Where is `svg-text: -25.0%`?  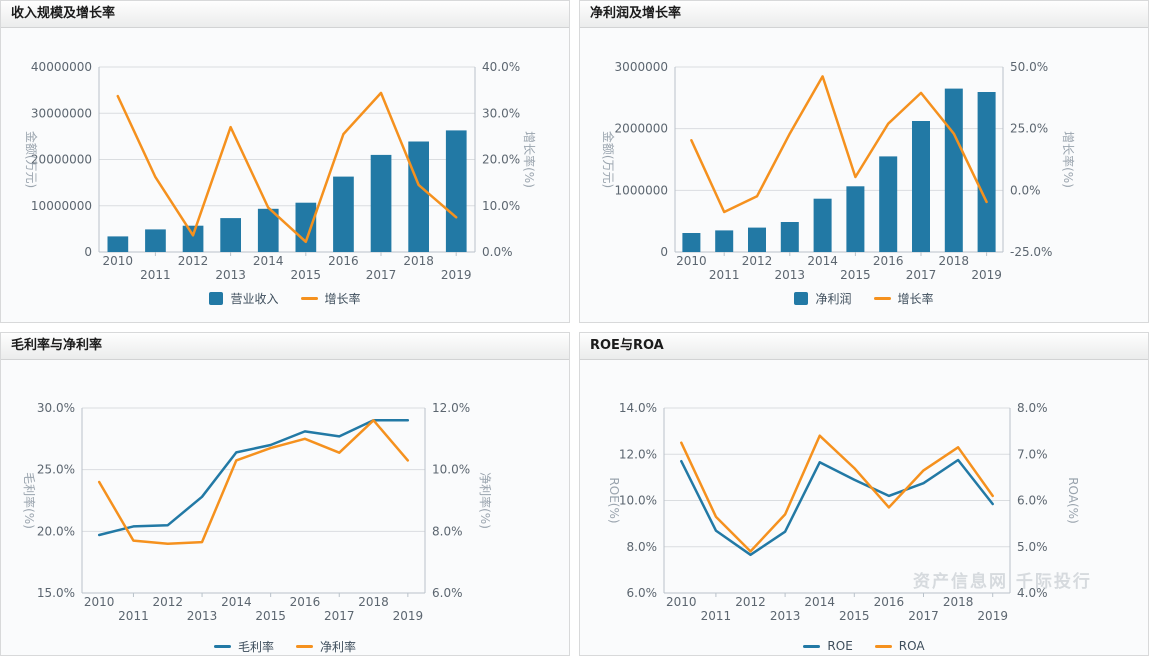 svg-text: -25.0% is located at coordinates (1031, 252).